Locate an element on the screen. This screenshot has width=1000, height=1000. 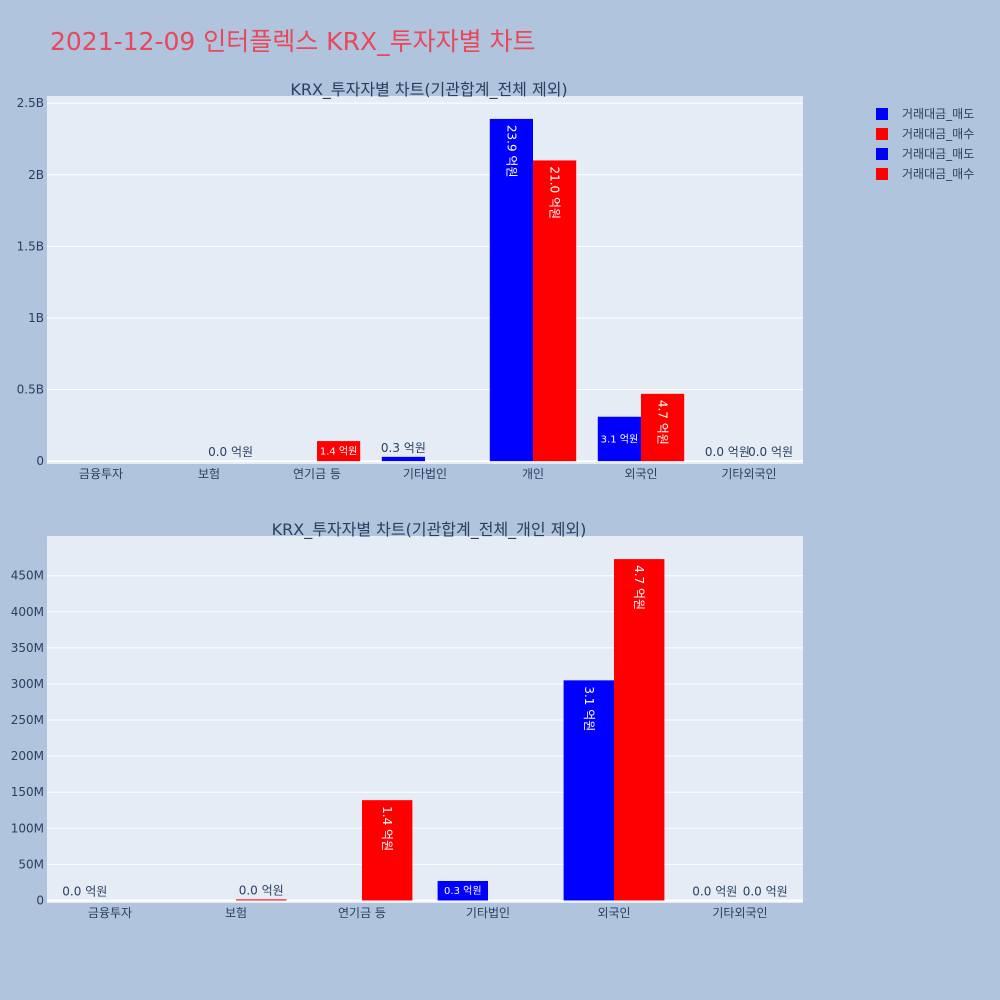
y-tick-label: 350M is located at coordinates (27, 648).